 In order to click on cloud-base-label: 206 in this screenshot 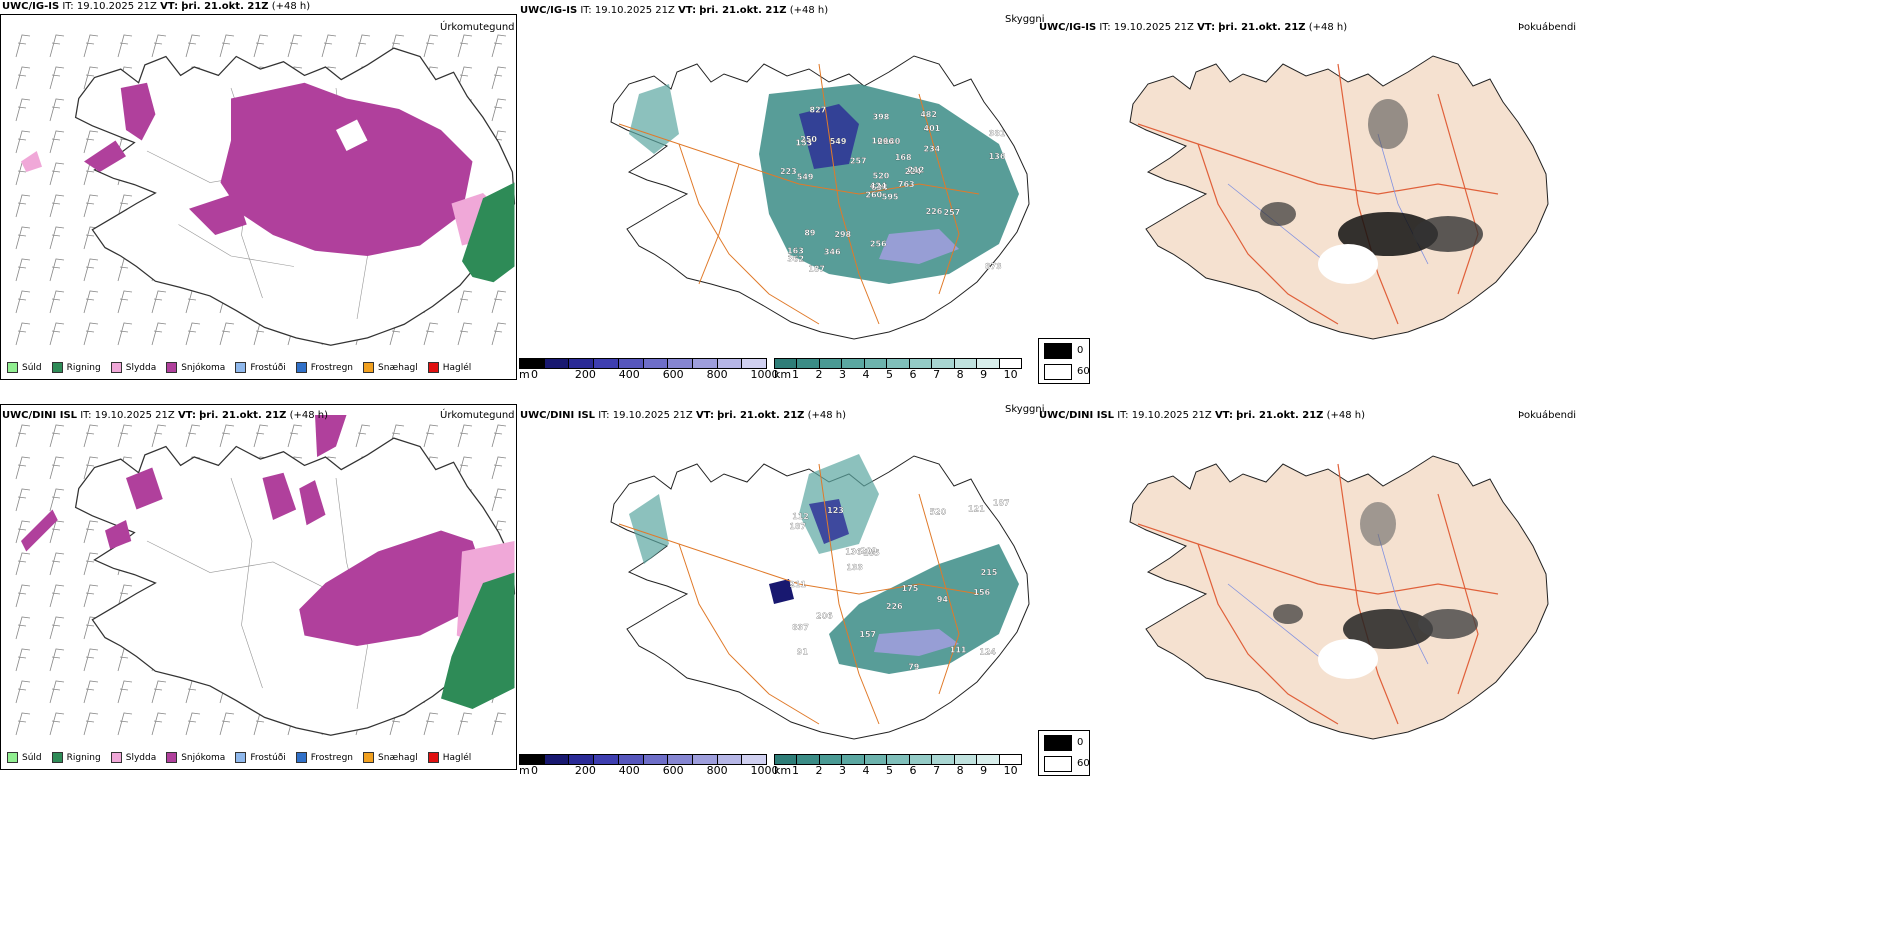, I will do `click(824, 616)`.